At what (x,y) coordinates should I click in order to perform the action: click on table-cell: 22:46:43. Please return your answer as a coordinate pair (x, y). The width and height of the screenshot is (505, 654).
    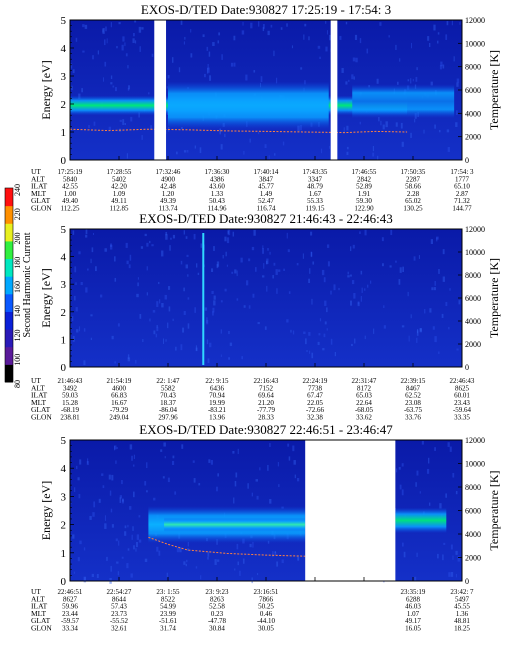
    Looking at the image, I should click on (462, 381).